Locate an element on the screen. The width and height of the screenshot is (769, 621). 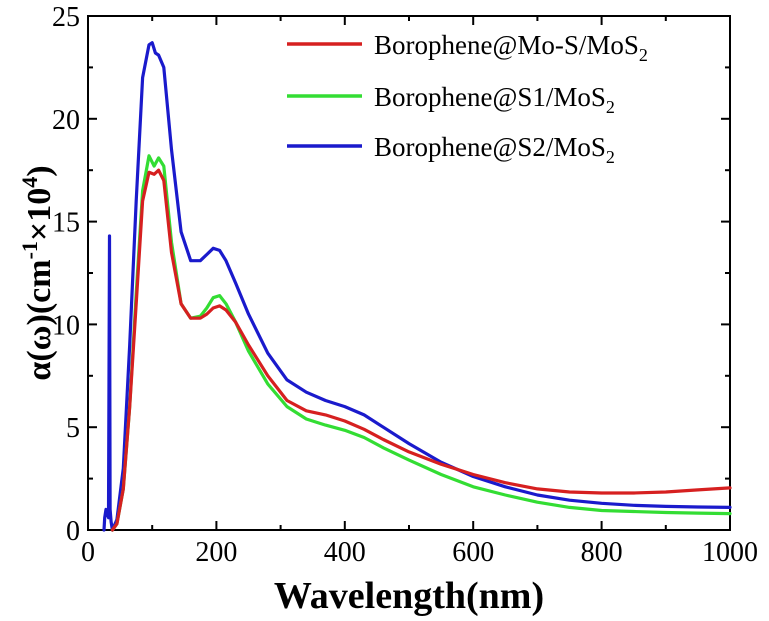
x-tick-label: 600 is located at coordinates (473, 552).